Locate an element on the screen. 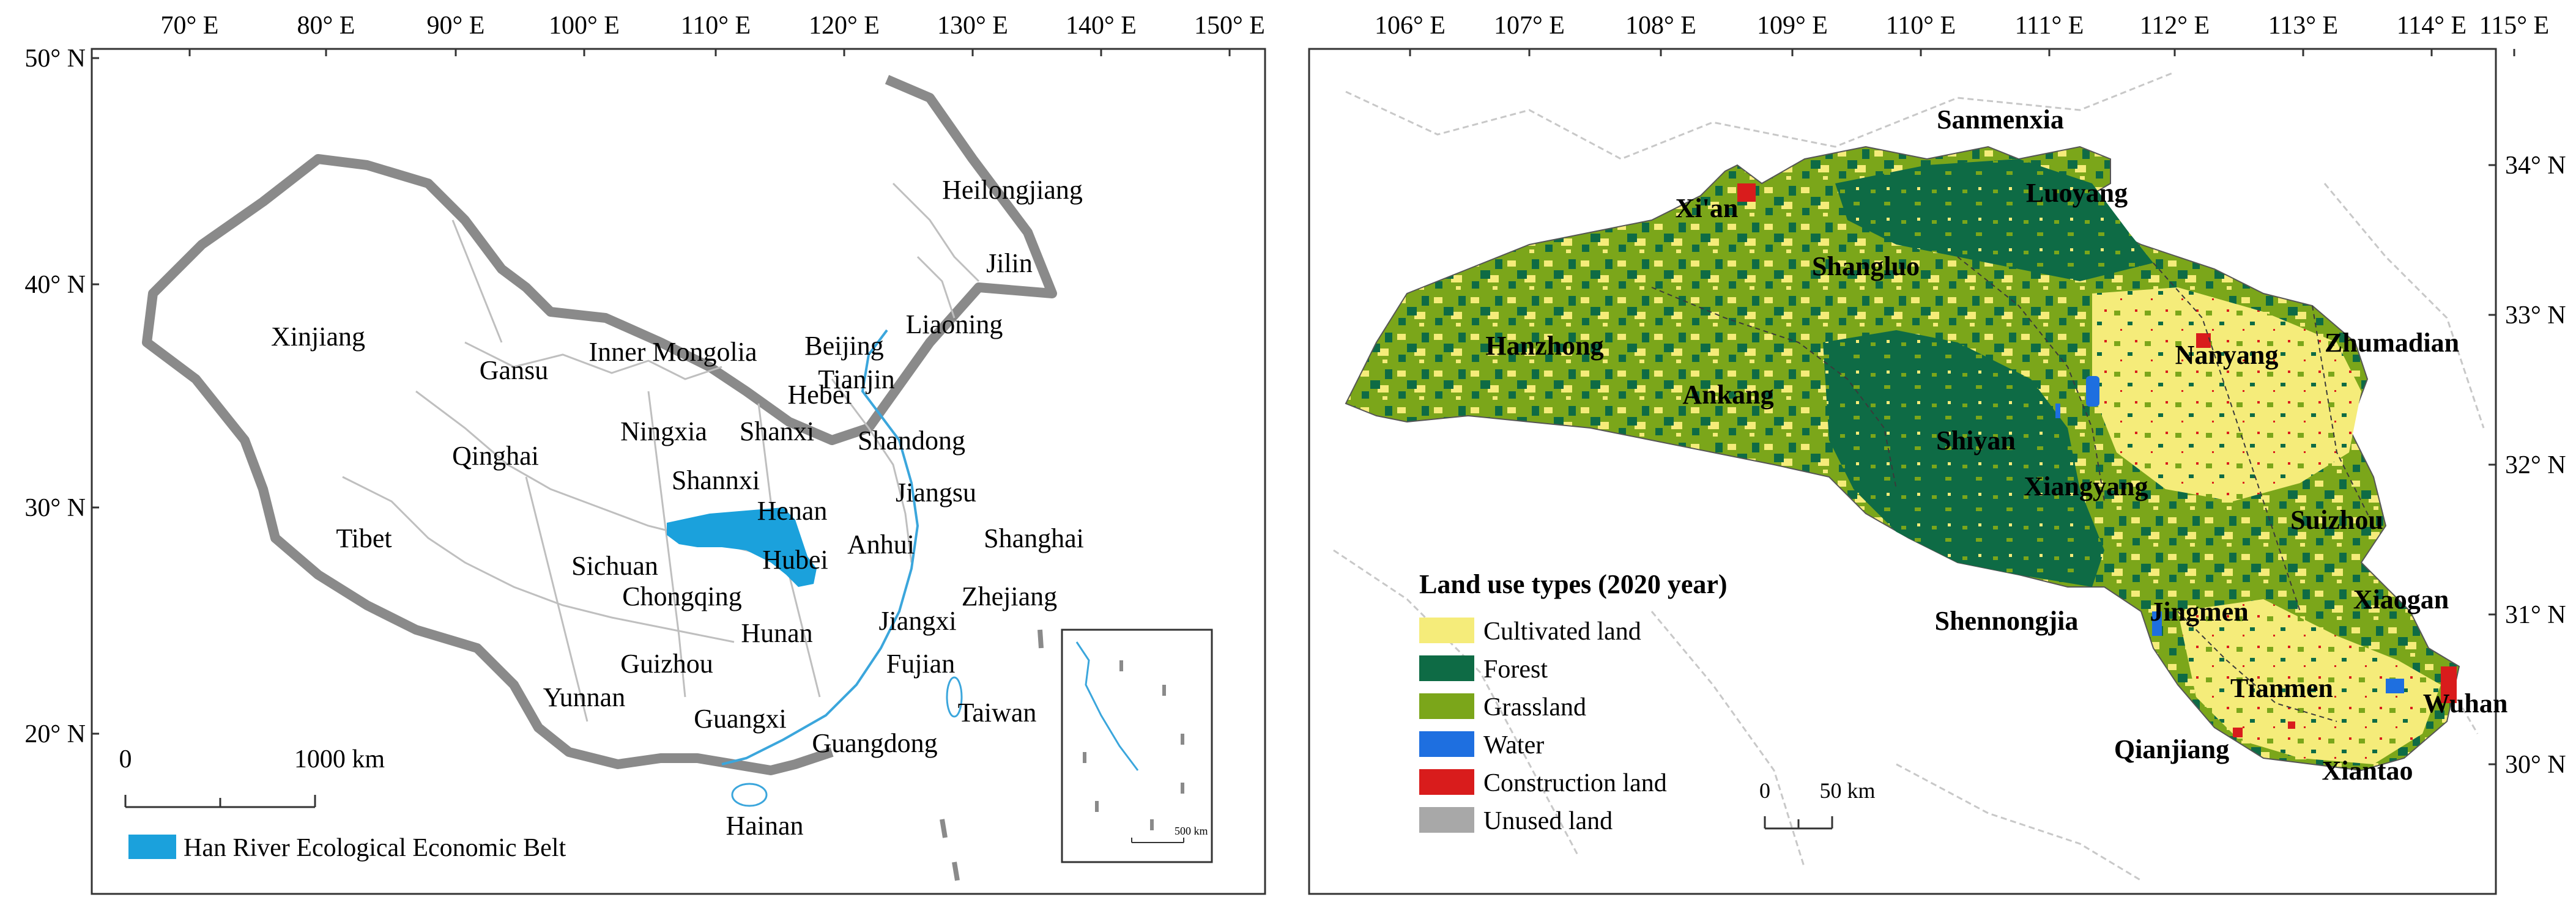  lon-tick-label: 100° E is located at coordinates (584, 26).